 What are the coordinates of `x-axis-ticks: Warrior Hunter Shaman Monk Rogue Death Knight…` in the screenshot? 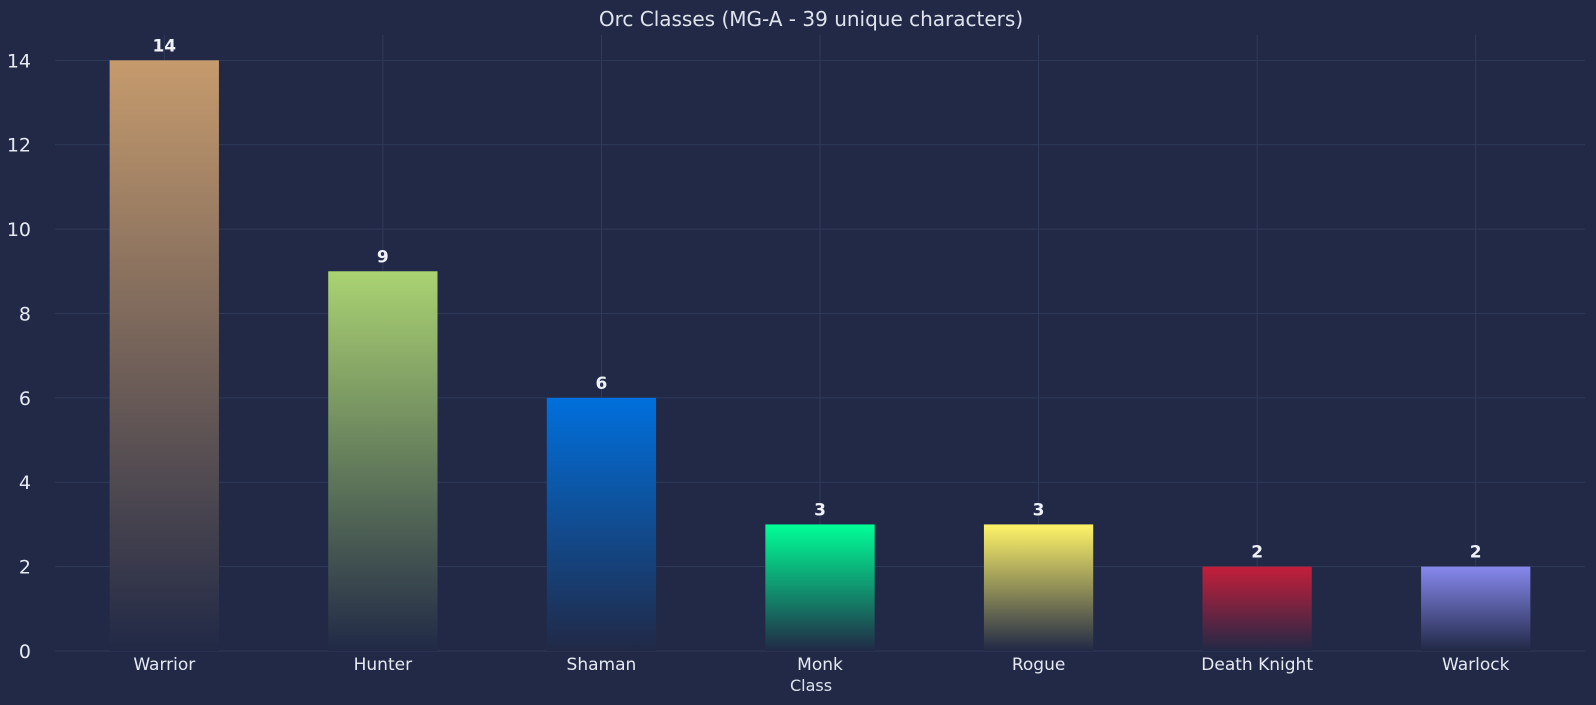 It's located at (821, 665).